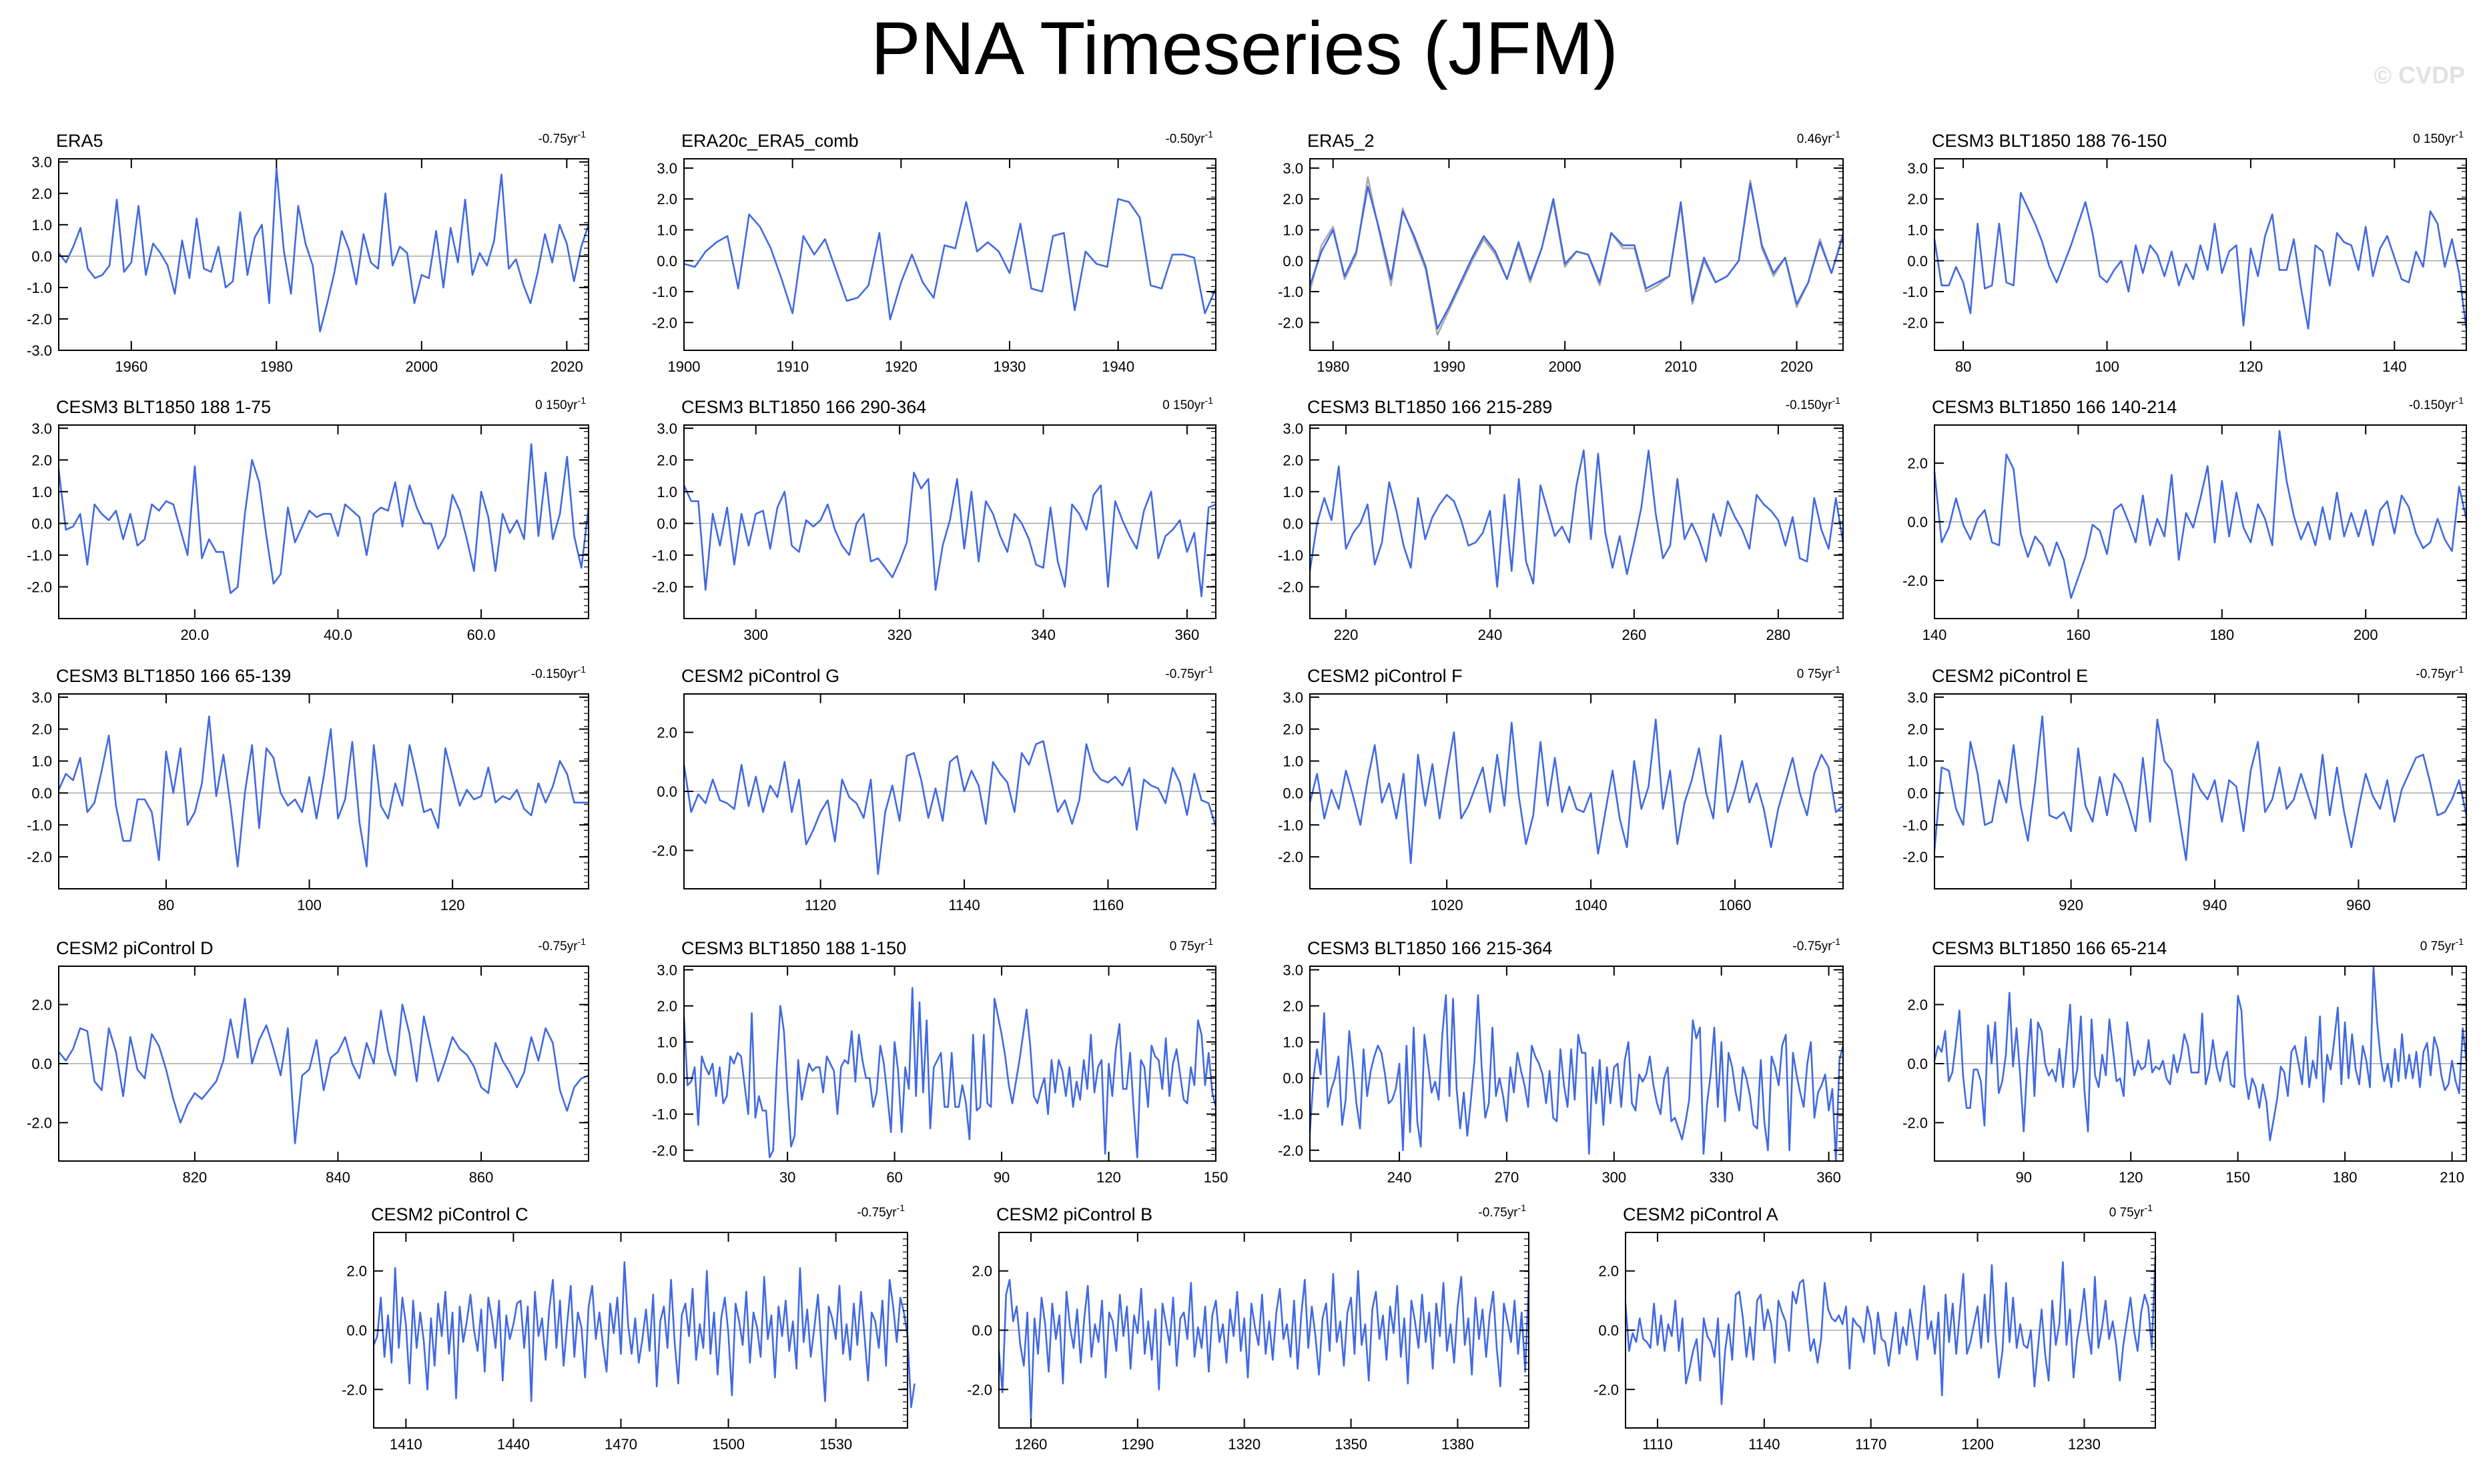  Describe the element at coordinates (2010, 676) in the screenshot. I see `panel-title: CESM2 piControl E` at that location.